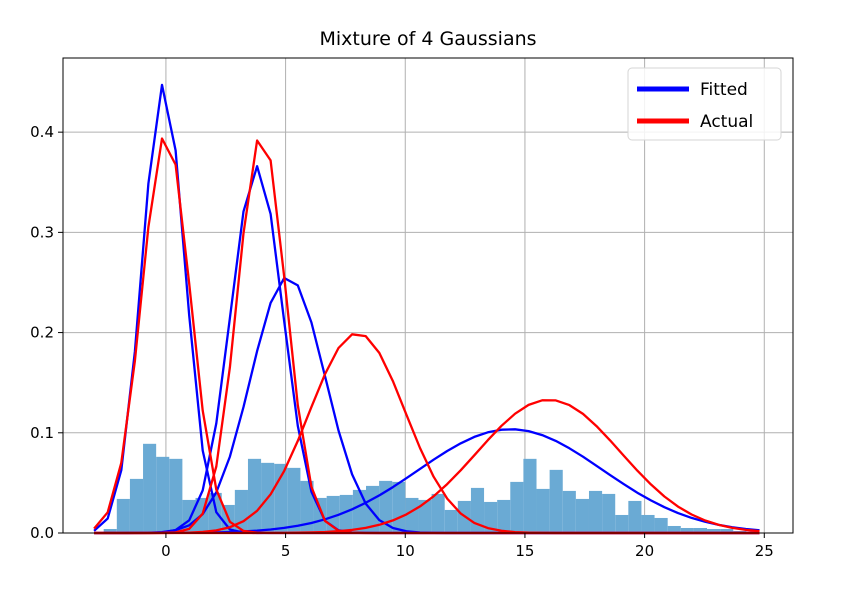 This screenshot has height=602, width=850. Describe the element at coordinates (42, 333) in the screenshot. I see `y-tick-label: 0.2` at that location.